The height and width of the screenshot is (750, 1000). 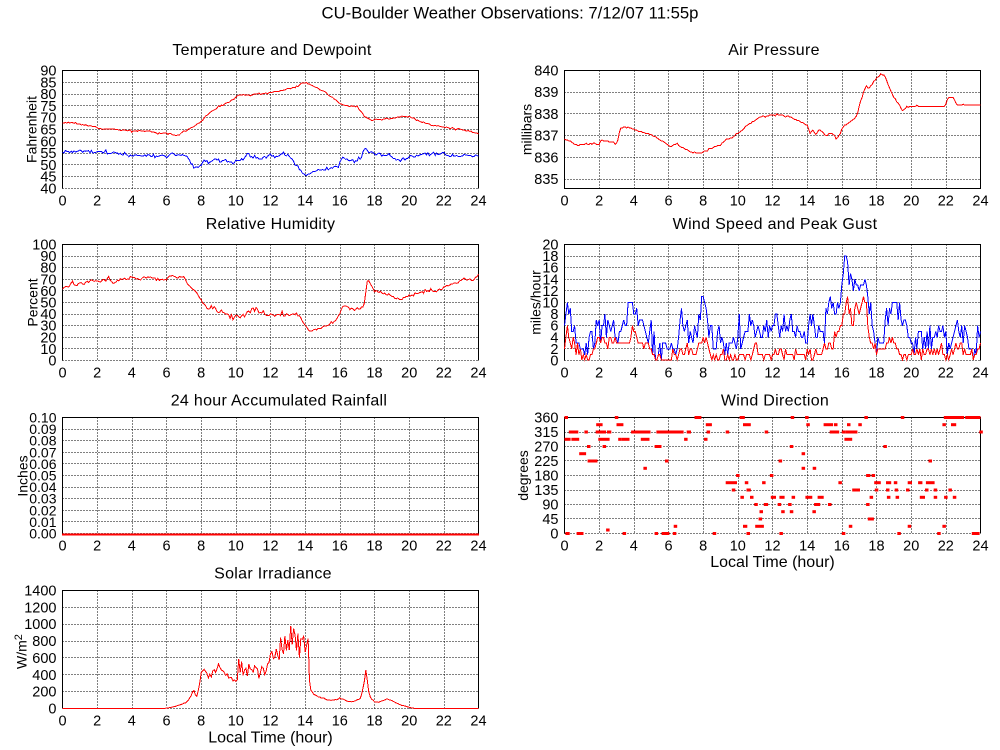 What do you see at coordinates (546, 93) in the screenshot?
I see `svg-text: 839` at bounding box center [546, 93].